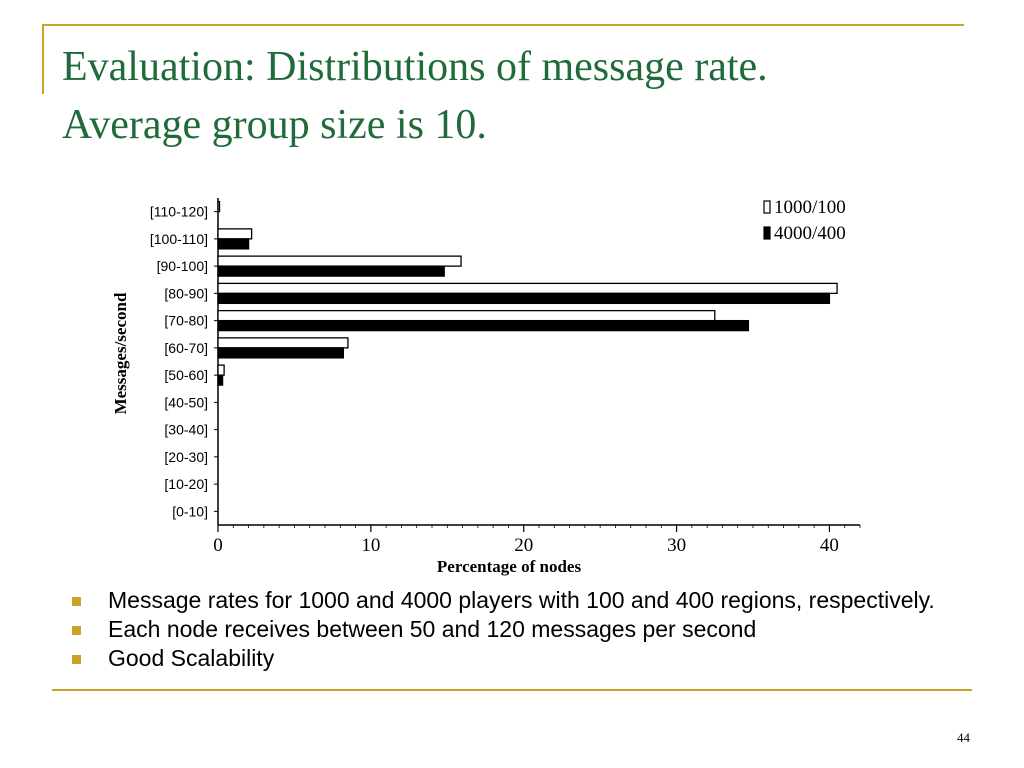 Image resolution: width=1024 pixels, height=768 pixels. I want to click on y-axis-title: Messages/second, so click(120, 353).